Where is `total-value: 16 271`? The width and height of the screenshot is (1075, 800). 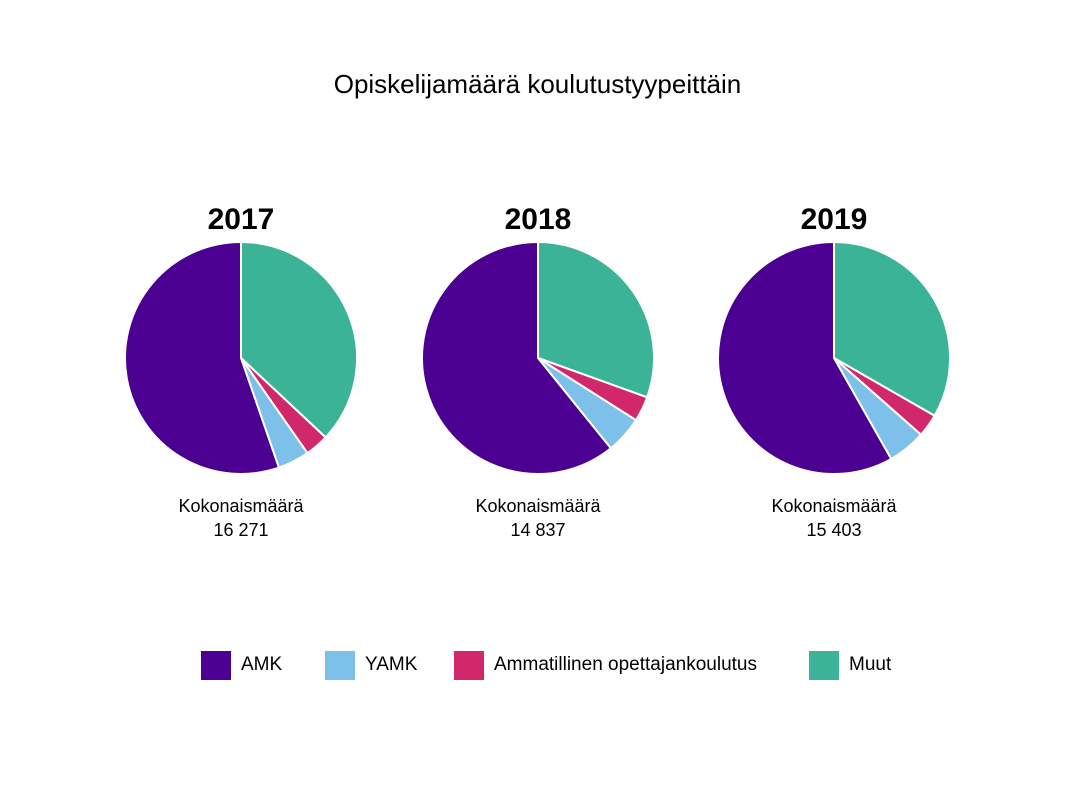
total-value: 16 271 is located at coordinates (241, 530).